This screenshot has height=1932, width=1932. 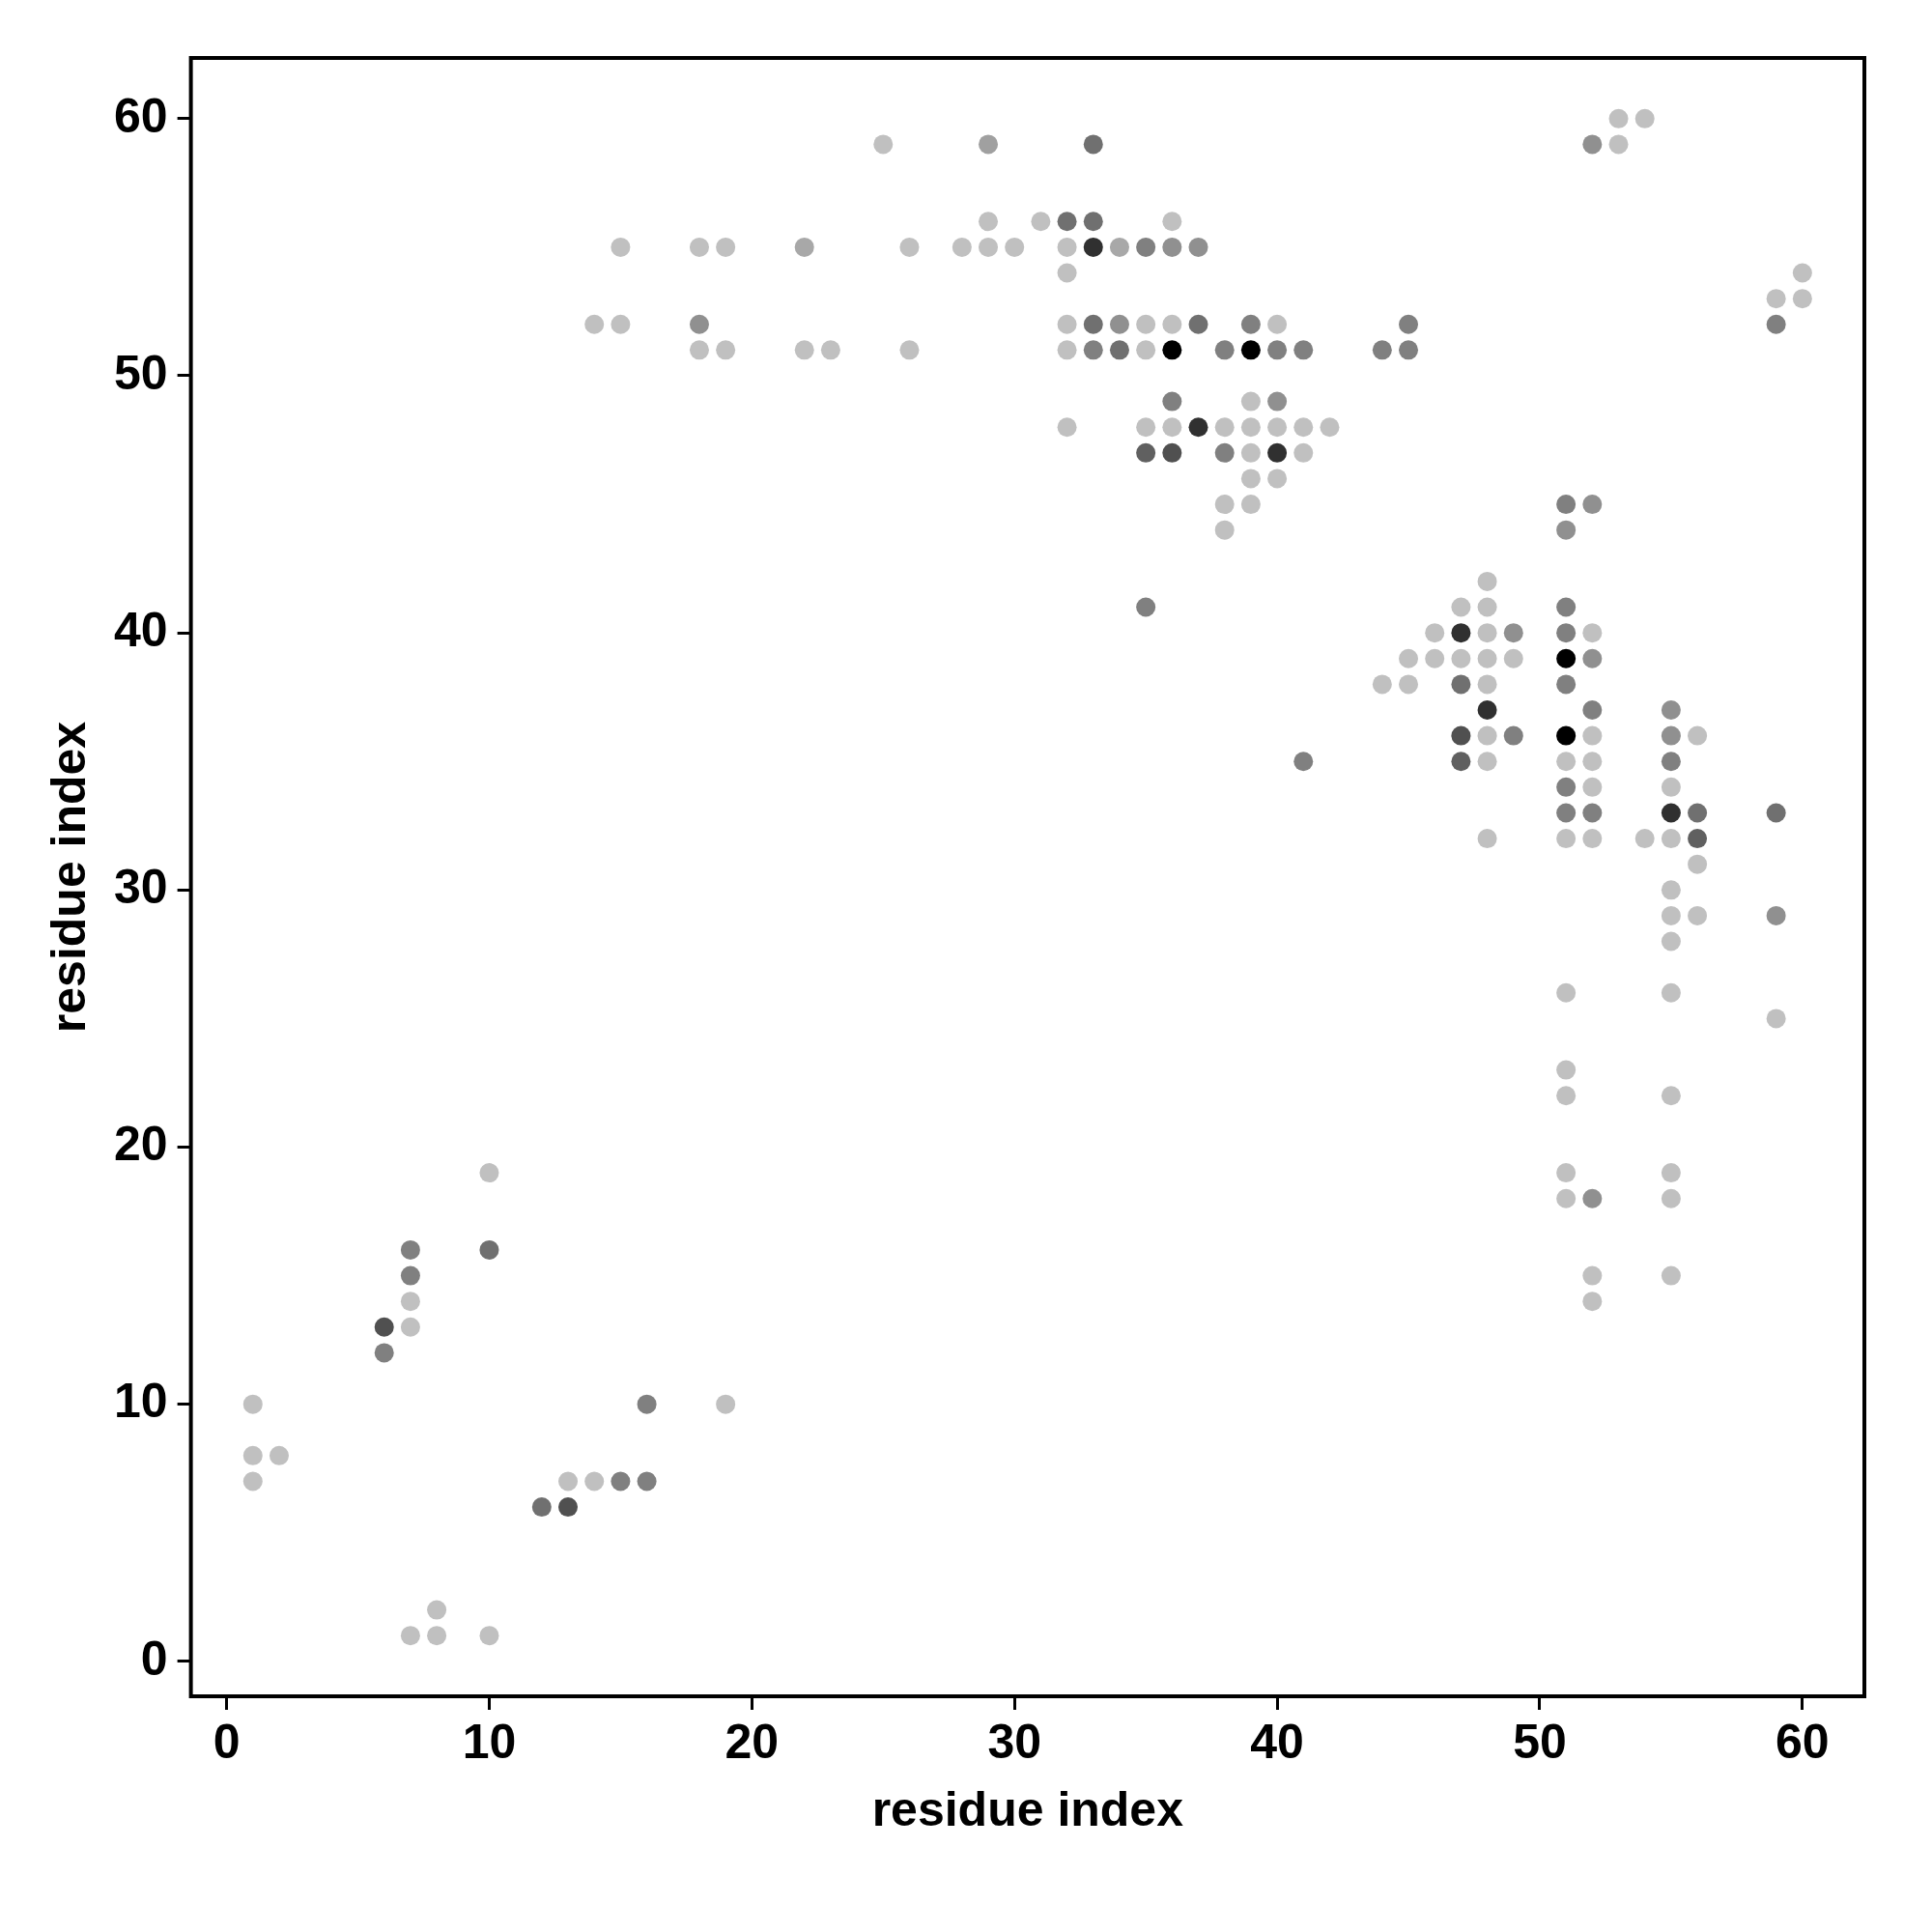 What do you see at coordinates (752, 1741) in the screenshot?
I see `x-tick-label: 20` at bounding box center [752, 1741].